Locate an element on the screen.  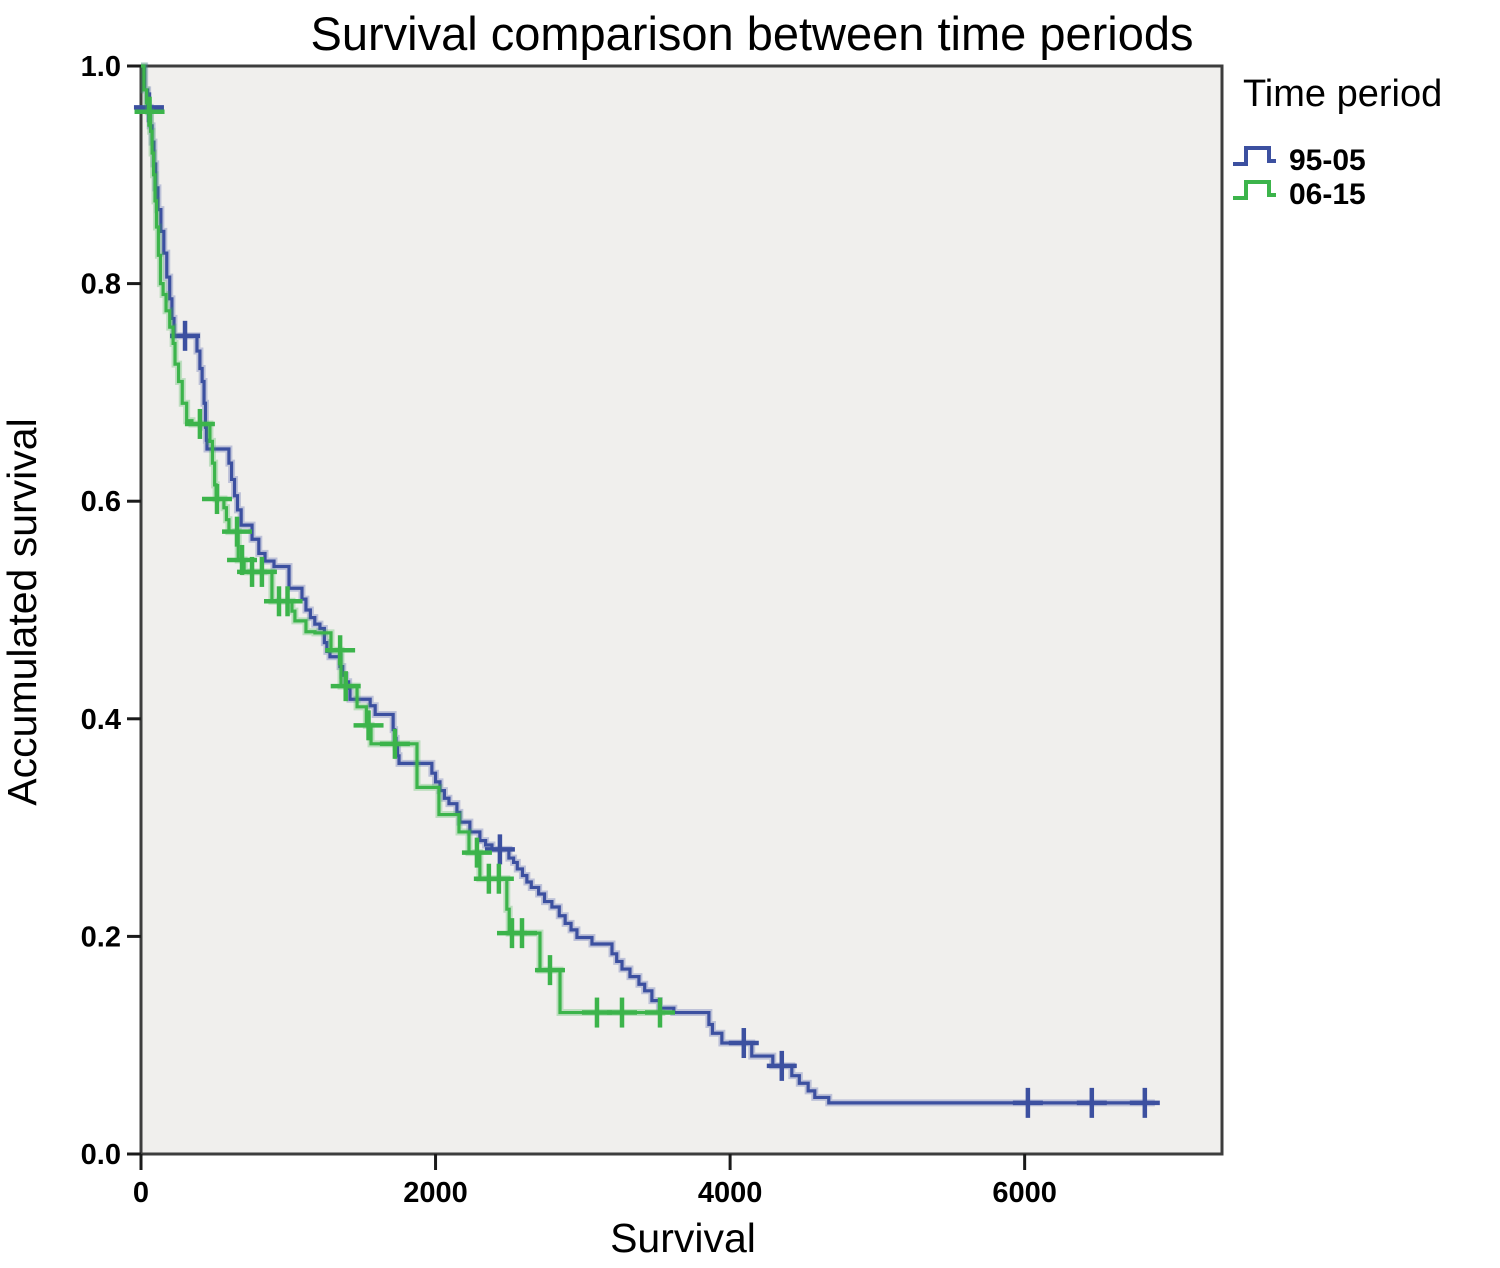
legend-title: Time period is located at coordinates (1342, 94).